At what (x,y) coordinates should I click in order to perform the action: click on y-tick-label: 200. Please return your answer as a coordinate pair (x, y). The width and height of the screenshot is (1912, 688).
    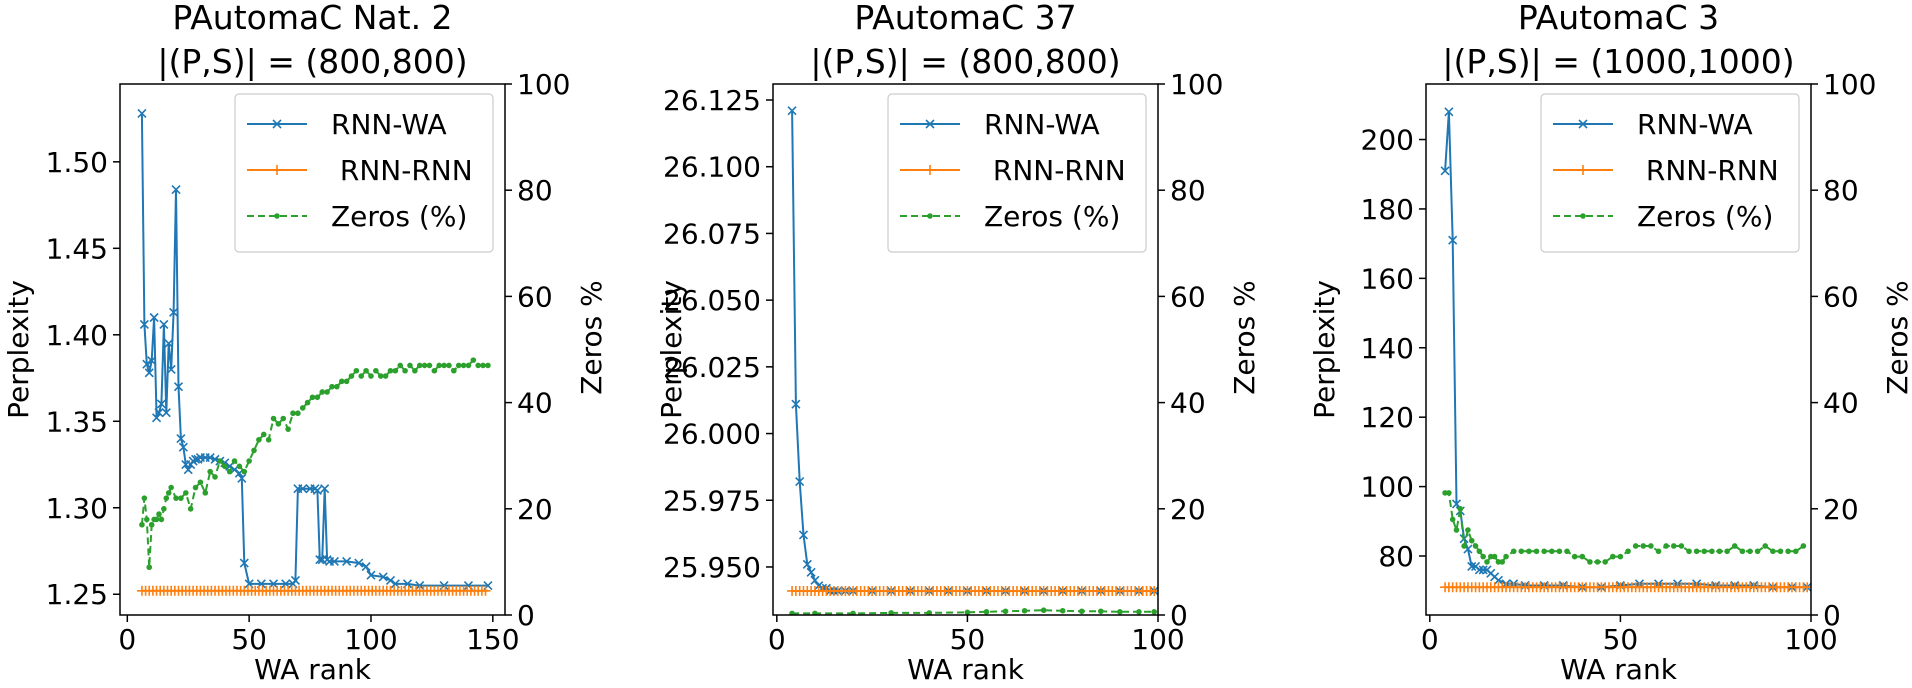
    Looking at the image, I should click on (1387, 140).